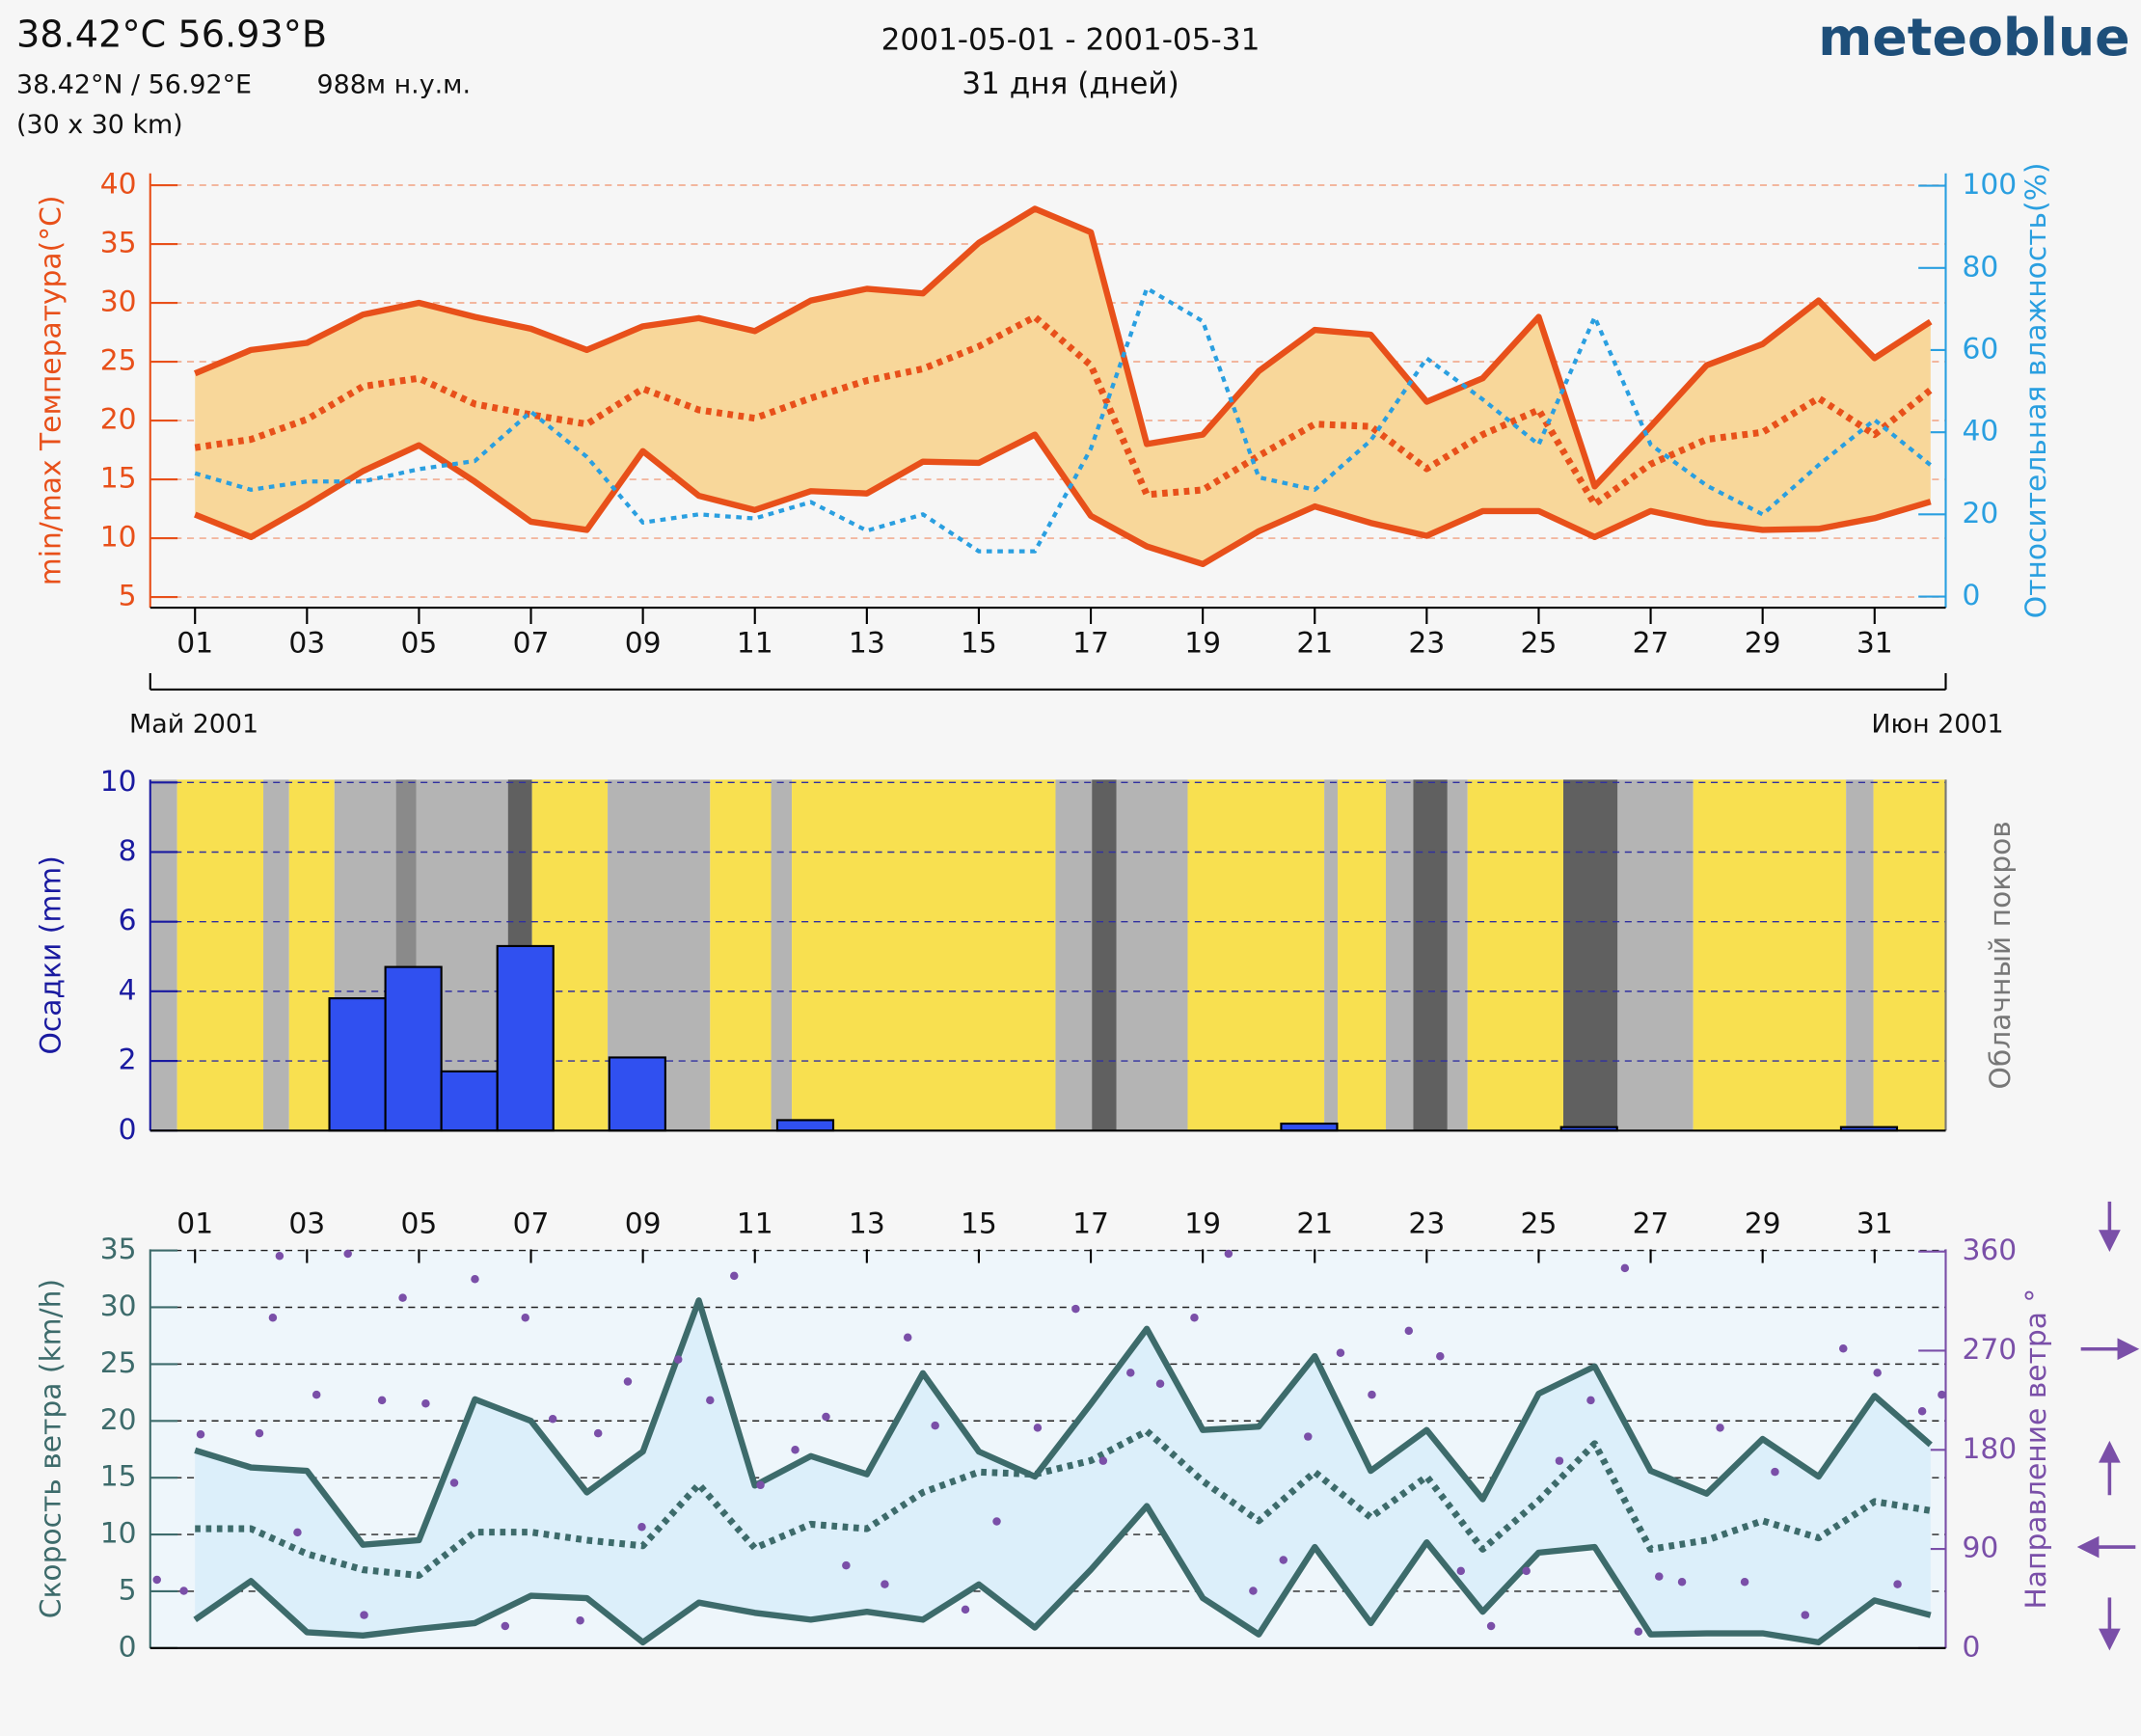  I want to click on y2-tick-label: 20, so click(1980, 513).